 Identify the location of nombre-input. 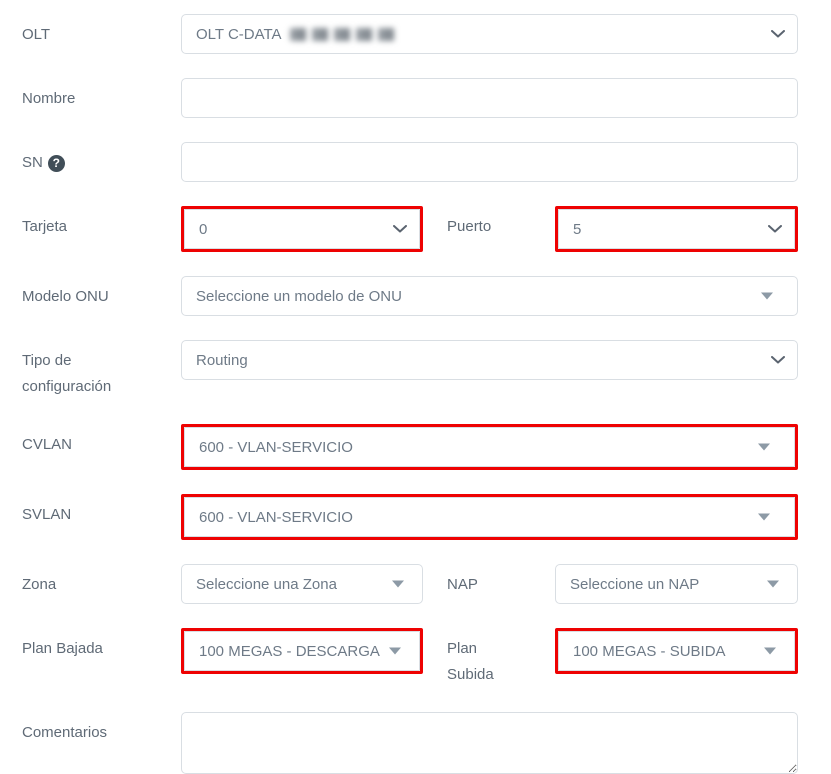
(489, 98).